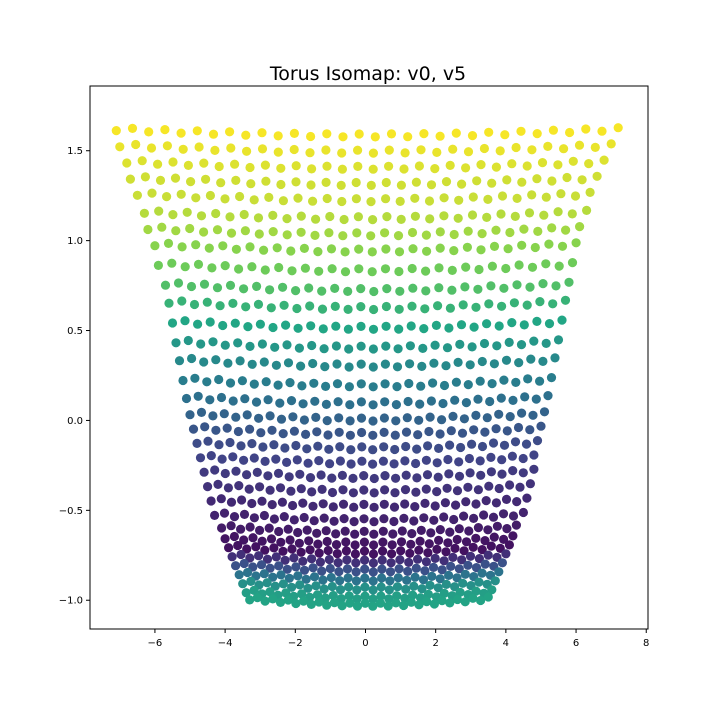 The height and width of the screenshot is (720, 720). I want to click on y-tick-label: −0.5, so click(71, 511).